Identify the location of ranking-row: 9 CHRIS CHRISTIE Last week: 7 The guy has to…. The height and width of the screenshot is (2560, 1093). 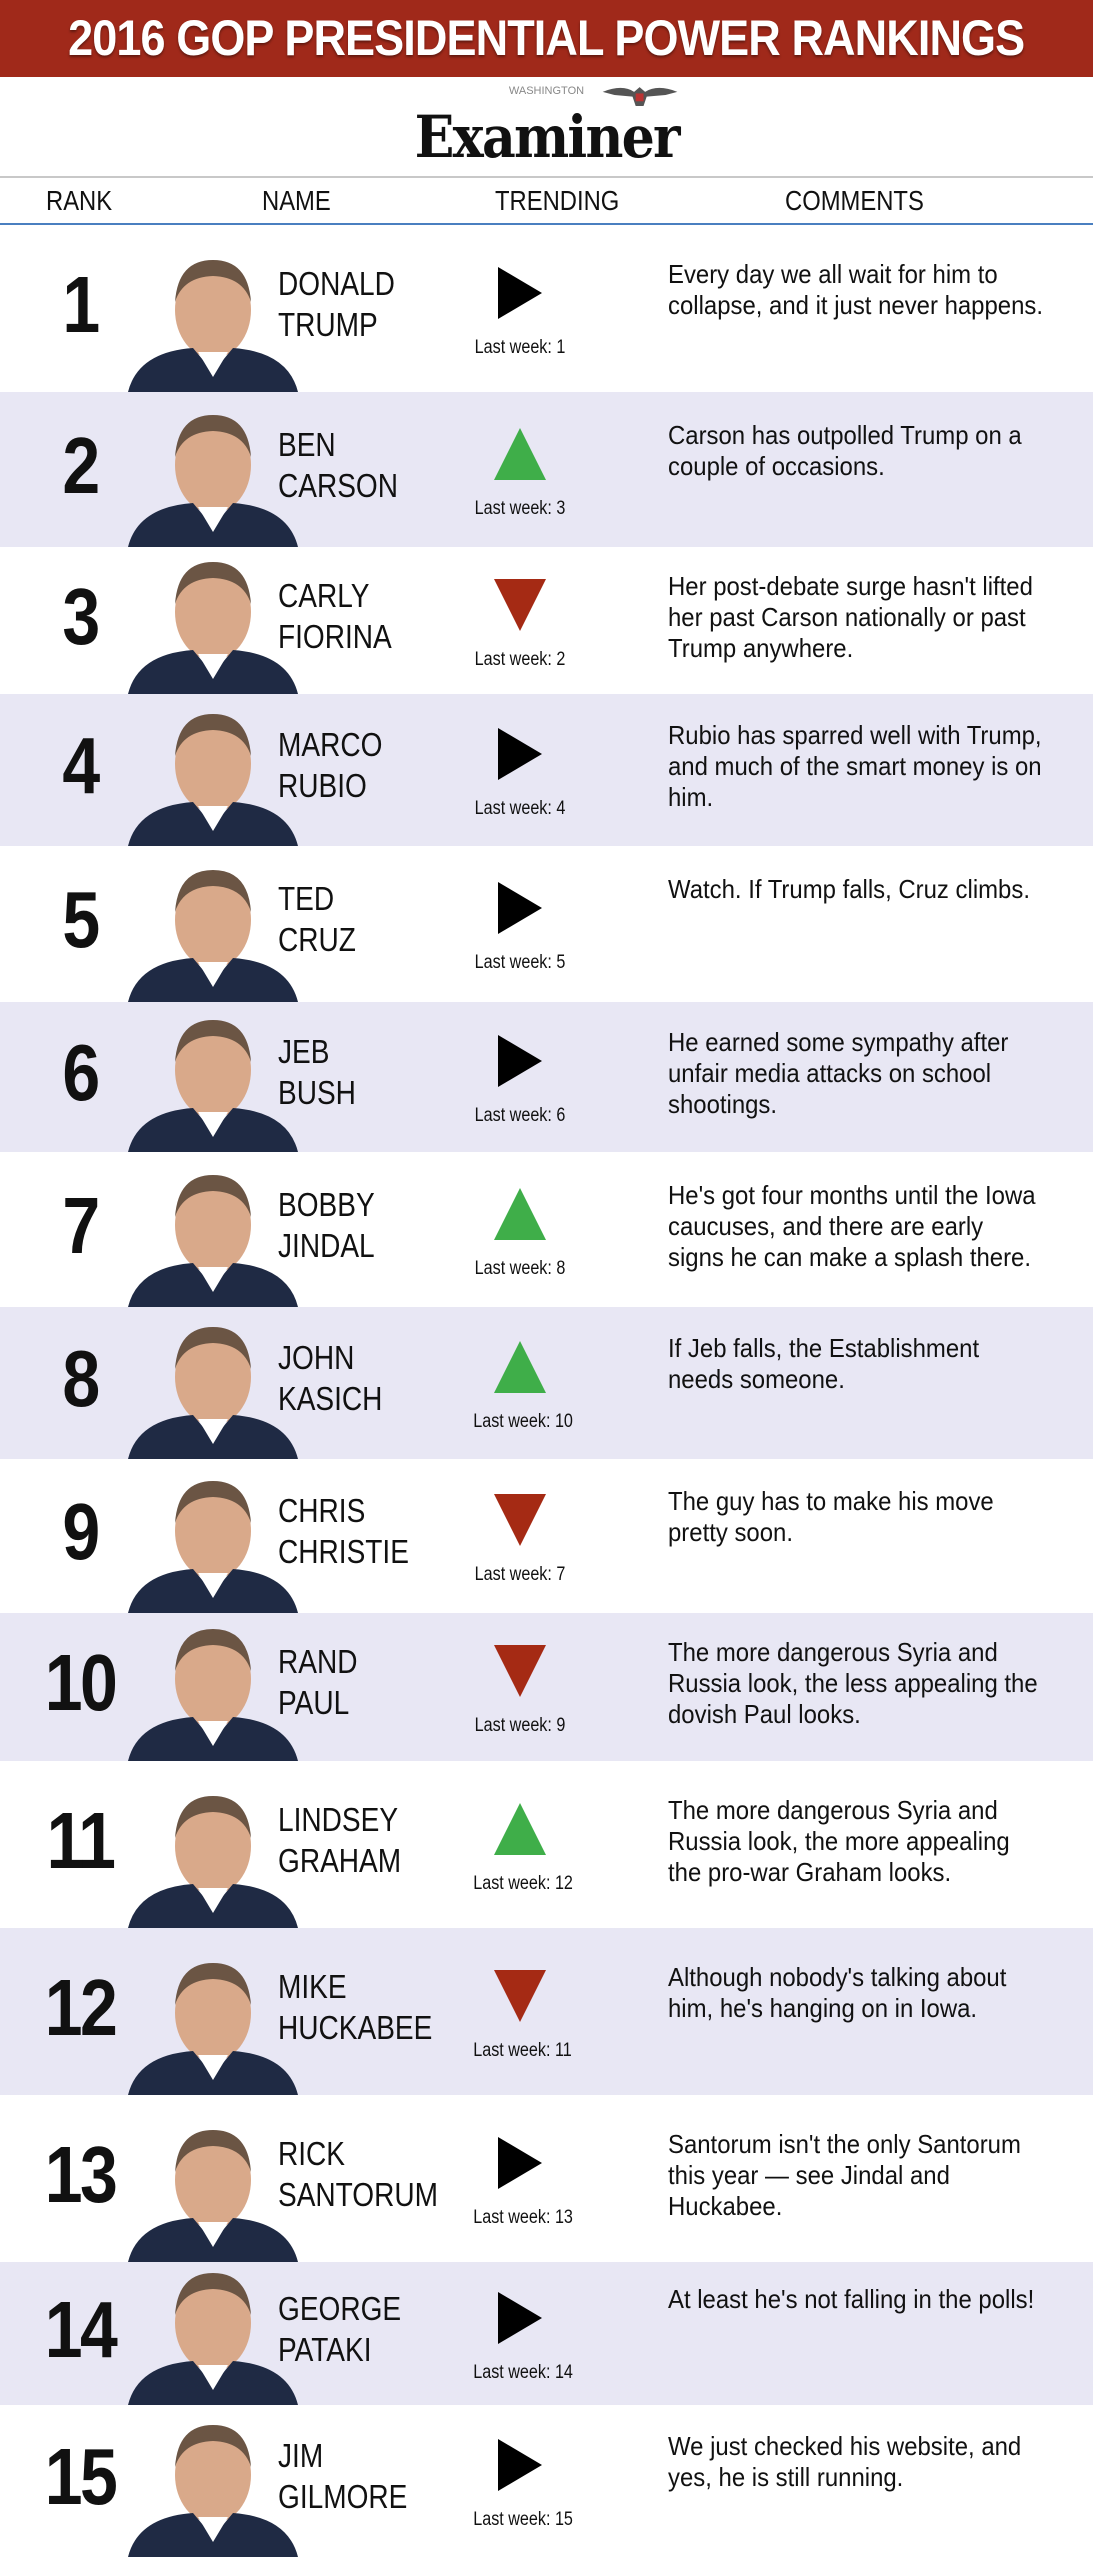
(546, 1536).